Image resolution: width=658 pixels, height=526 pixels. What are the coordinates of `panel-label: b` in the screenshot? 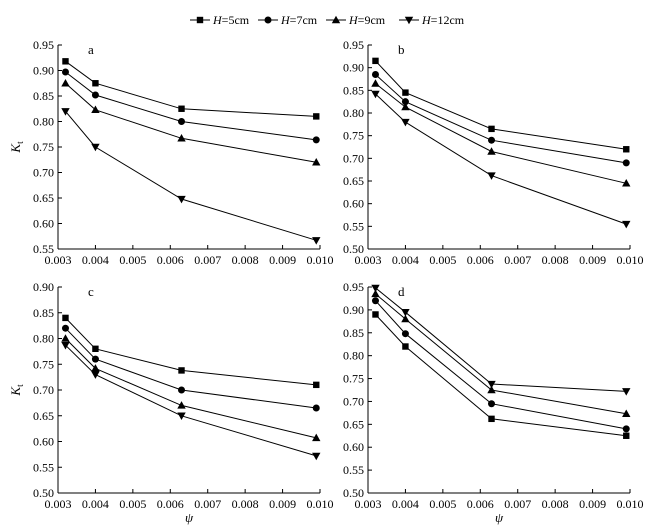 It's located at (401, 49).